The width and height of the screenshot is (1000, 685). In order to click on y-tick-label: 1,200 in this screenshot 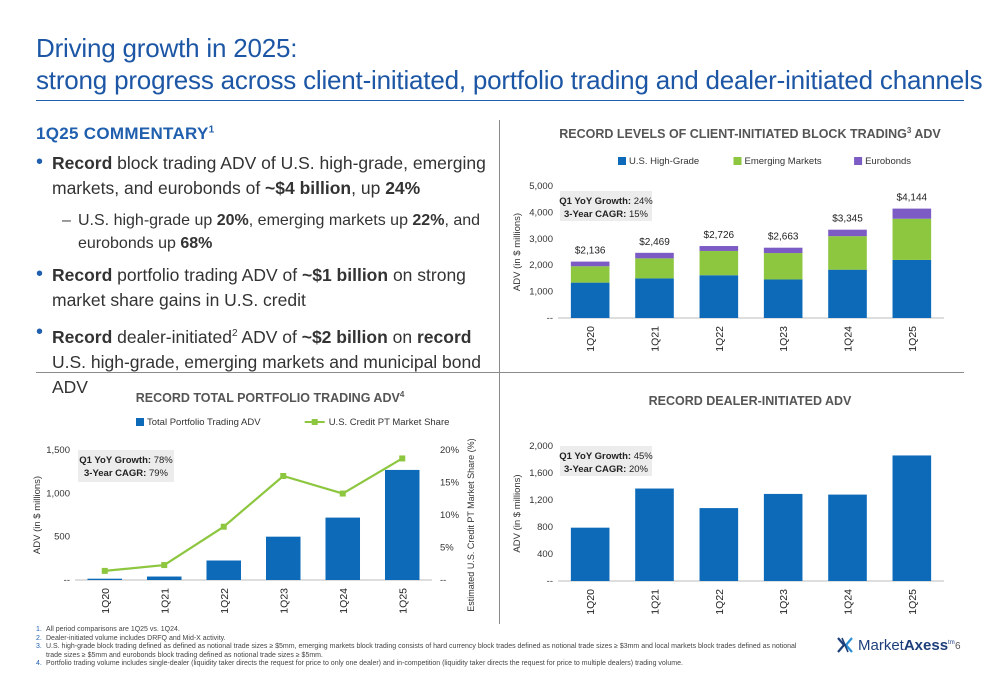, I will do `click(541, 500)`.